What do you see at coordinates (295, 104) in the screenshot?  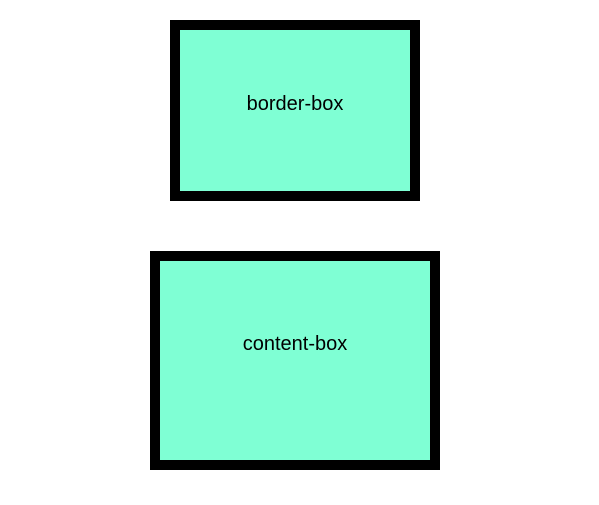 I see `border-box-label: border-box` at bounding box center [295, 104].